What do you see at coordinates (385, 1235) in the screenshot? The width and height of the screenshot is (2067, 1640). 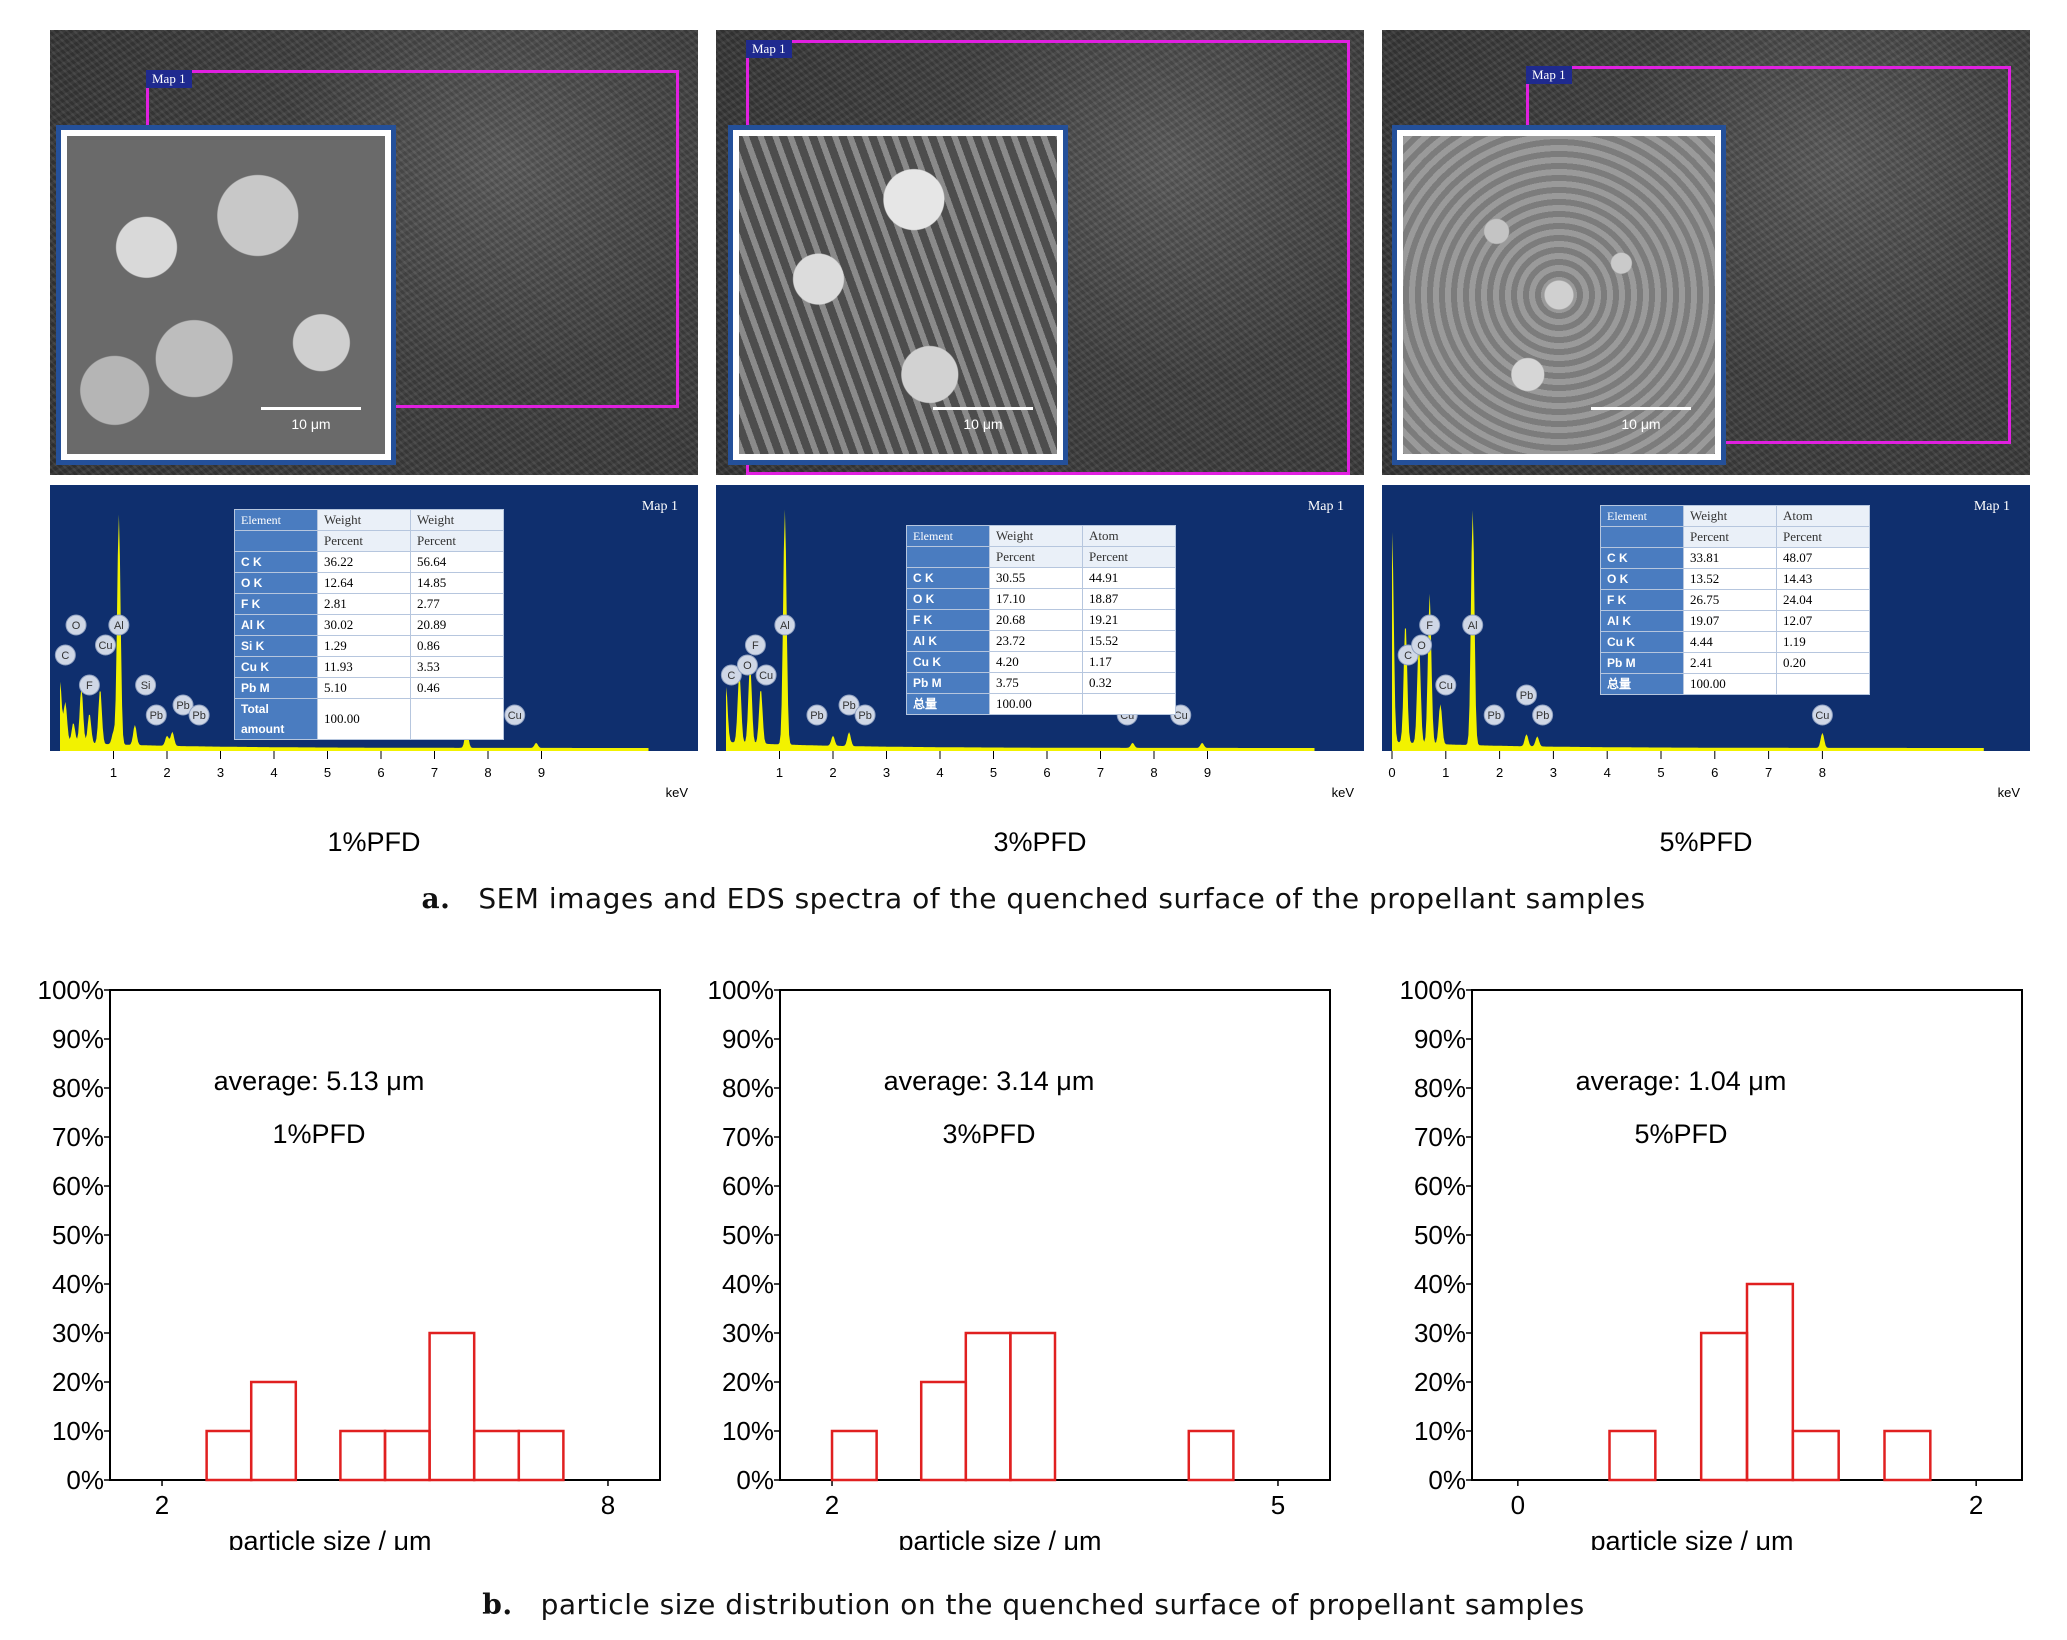 I see `plot-frame` at bounding box center [385, 1235].